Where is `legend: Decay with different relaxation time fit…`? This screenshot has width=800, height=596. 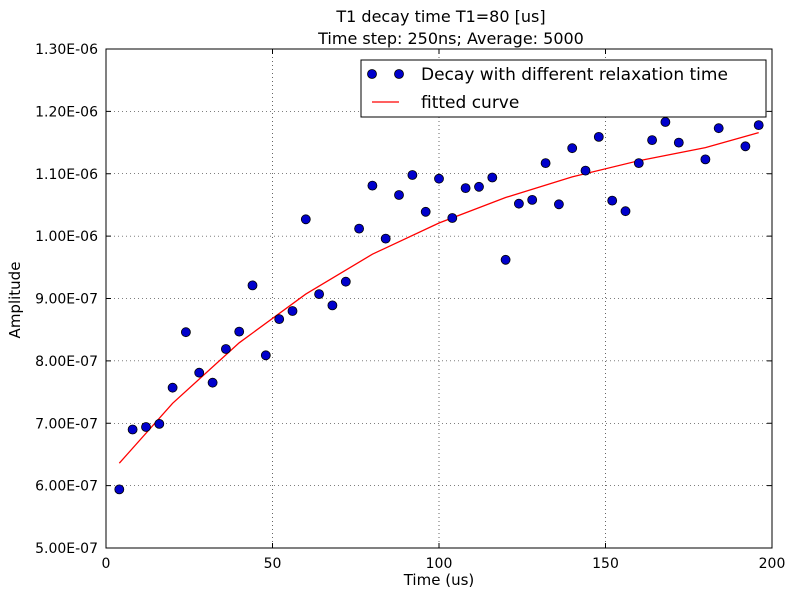
legend: Decay with different relaxation time fit… is located at coordinates (563, 88).